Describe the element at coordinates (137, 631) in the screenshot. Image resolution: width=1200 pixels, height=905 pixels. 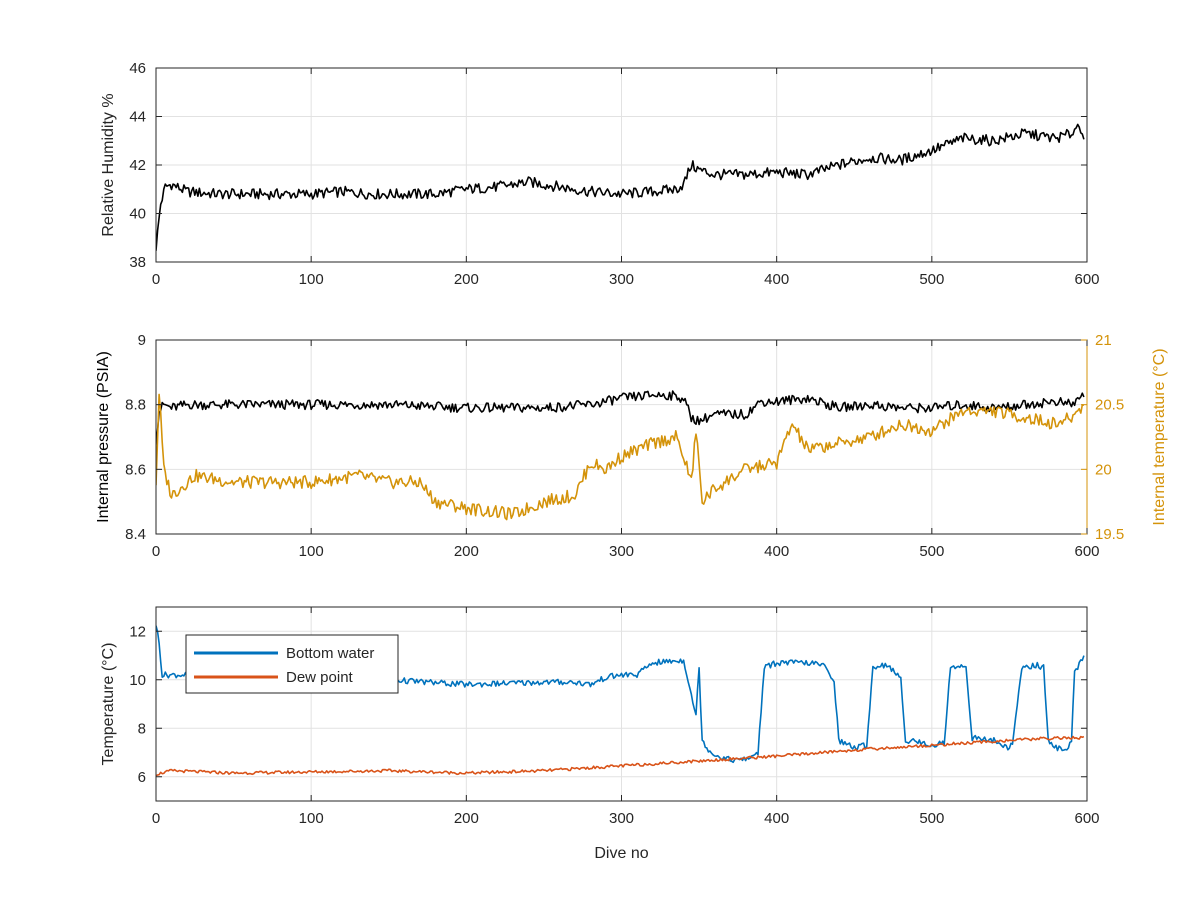
I see `y-tick-label: 12` at that location.